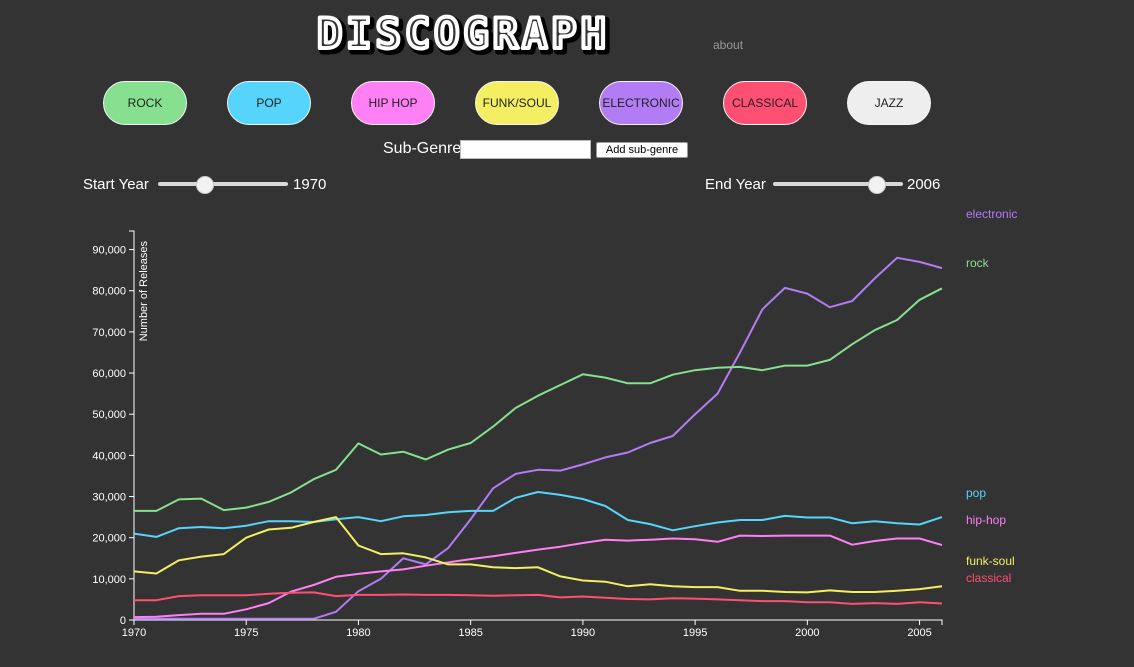 This screenshot has width=1134, height=667. I want to click on x-axis-domain, so click(538, 622).